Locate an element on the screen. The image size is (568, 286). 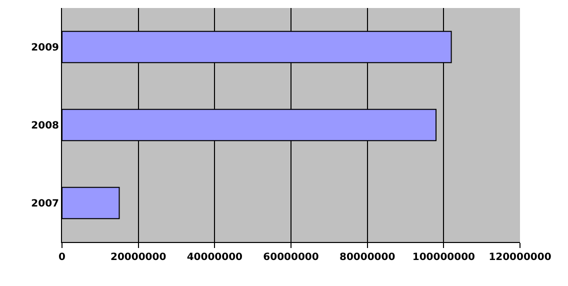
y-tick-label: 2009 is located at coordinates (45, 48).